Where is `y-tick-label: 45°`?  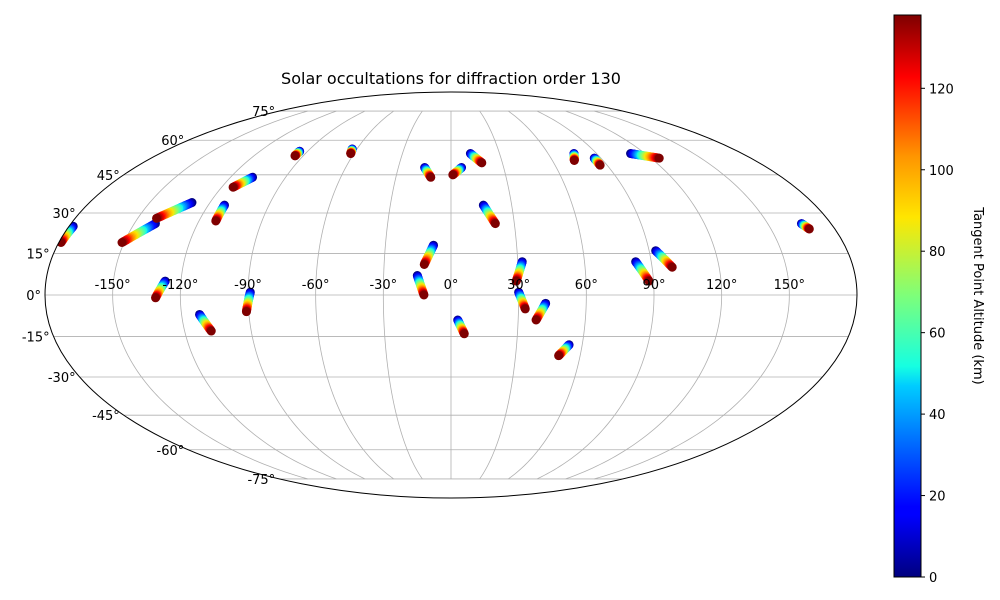
y-tick-label: 45° is located at coordinates (108, 176).